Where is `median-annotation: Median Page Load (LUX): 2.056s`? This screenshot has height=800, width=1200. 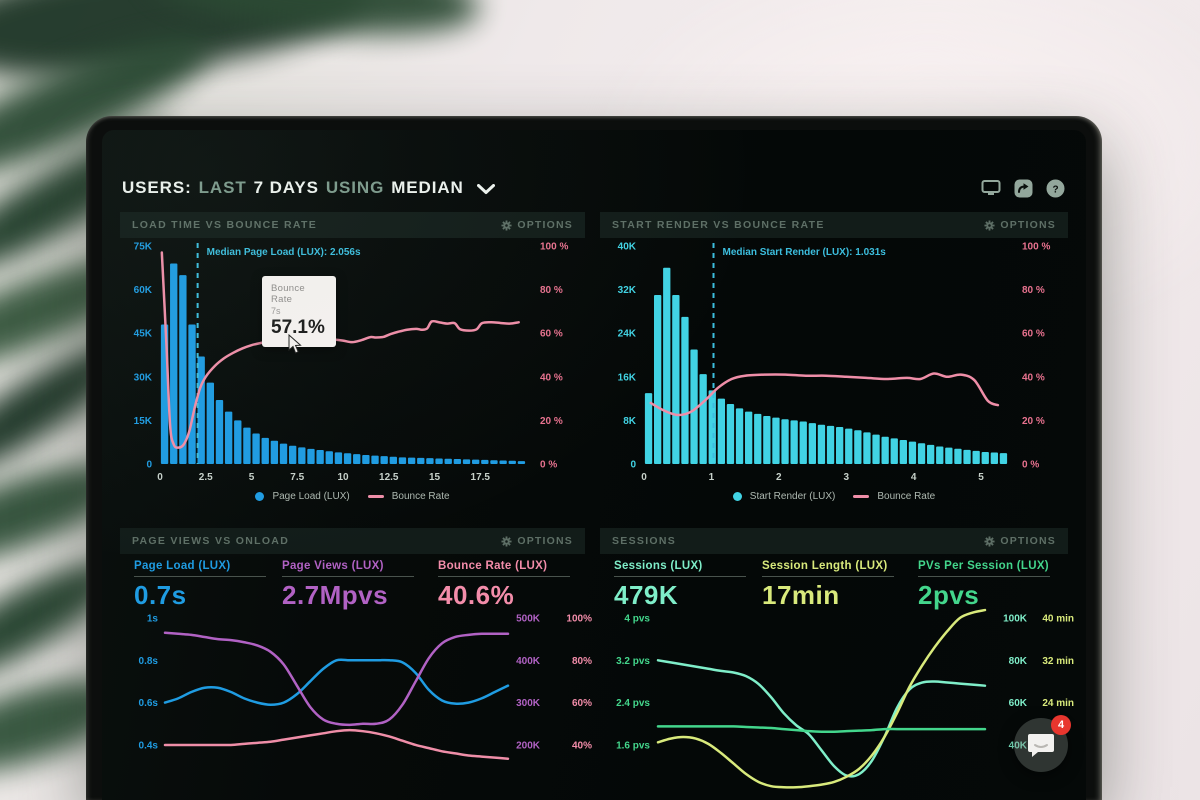 median-annotation: Median Page Load (LUX): 2.056s is located at coordinates (284, 252).